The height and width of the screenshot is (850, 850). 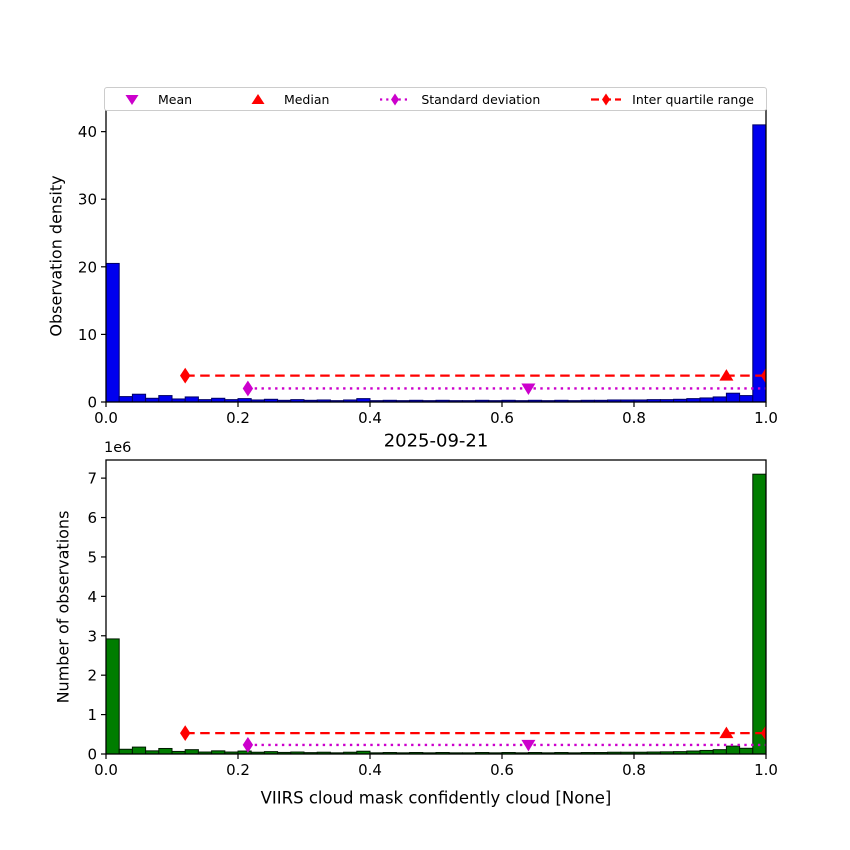 What do you see at coordinates (693, 99) in the screenshot?
I see `legend-label: Inter quartile range` at bounding box center [693, 99].